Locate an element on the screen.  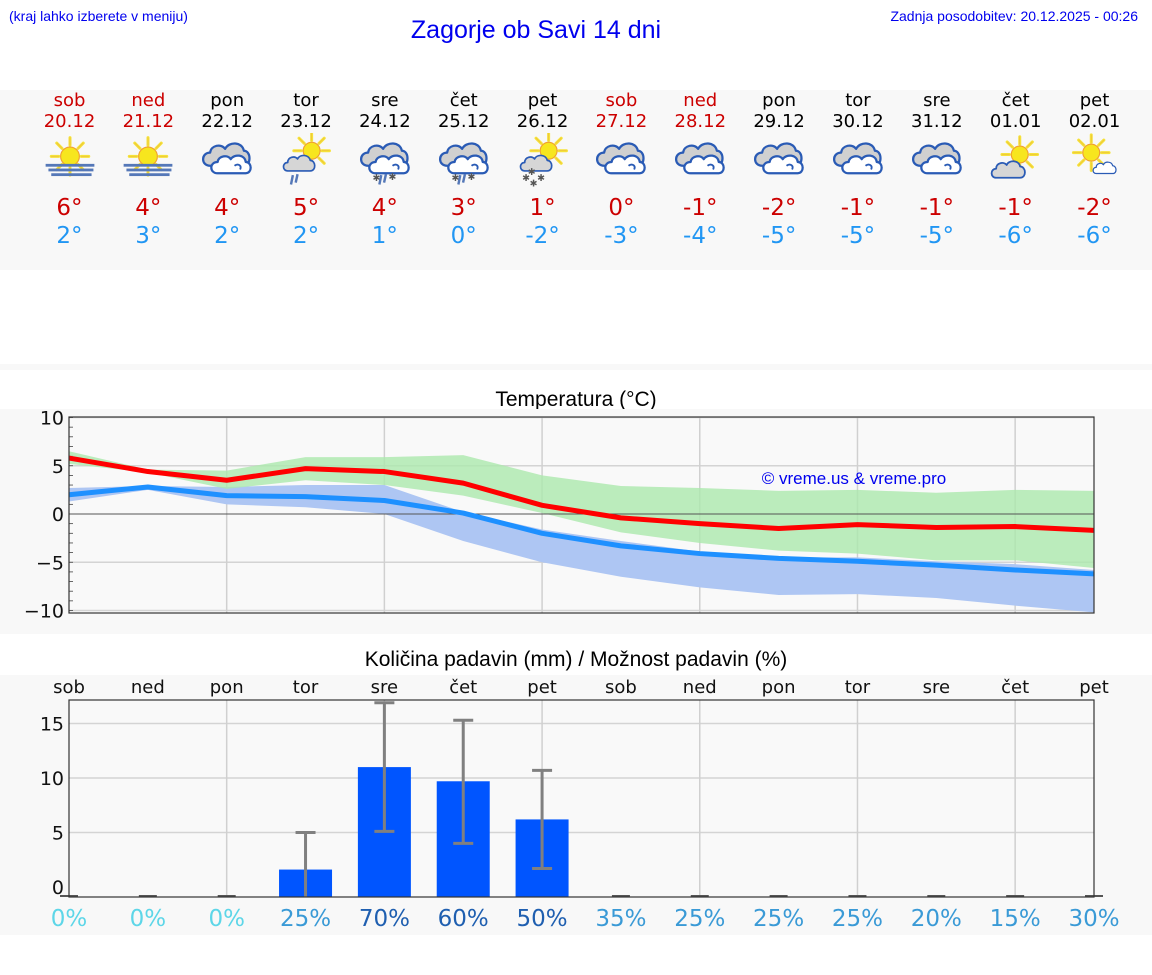
day-column: pet 26.12 ✱ ✱ ✱ ✱ 1° -2° is located at coordinates (542, 170).